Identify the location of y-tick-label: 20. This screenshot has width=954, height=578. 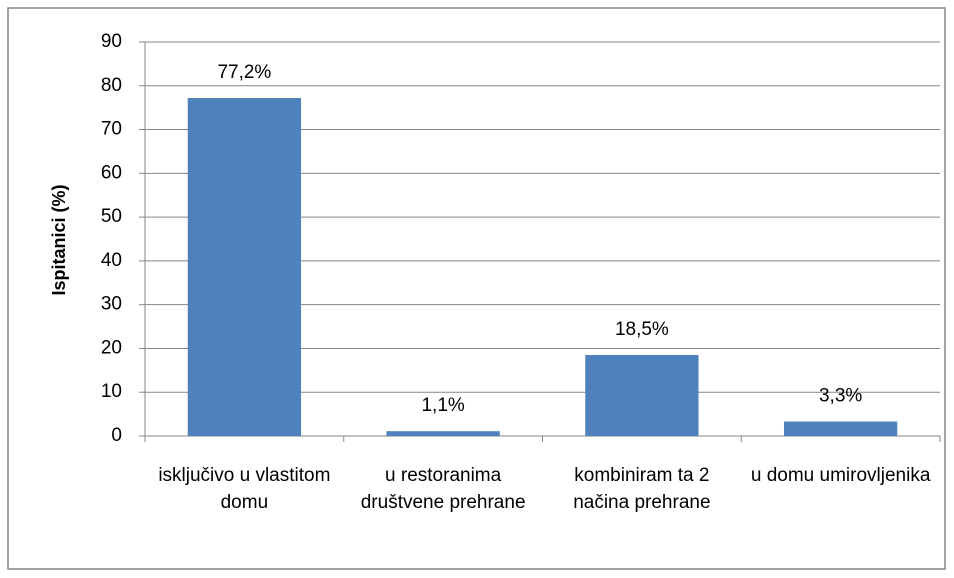
(111, 347).